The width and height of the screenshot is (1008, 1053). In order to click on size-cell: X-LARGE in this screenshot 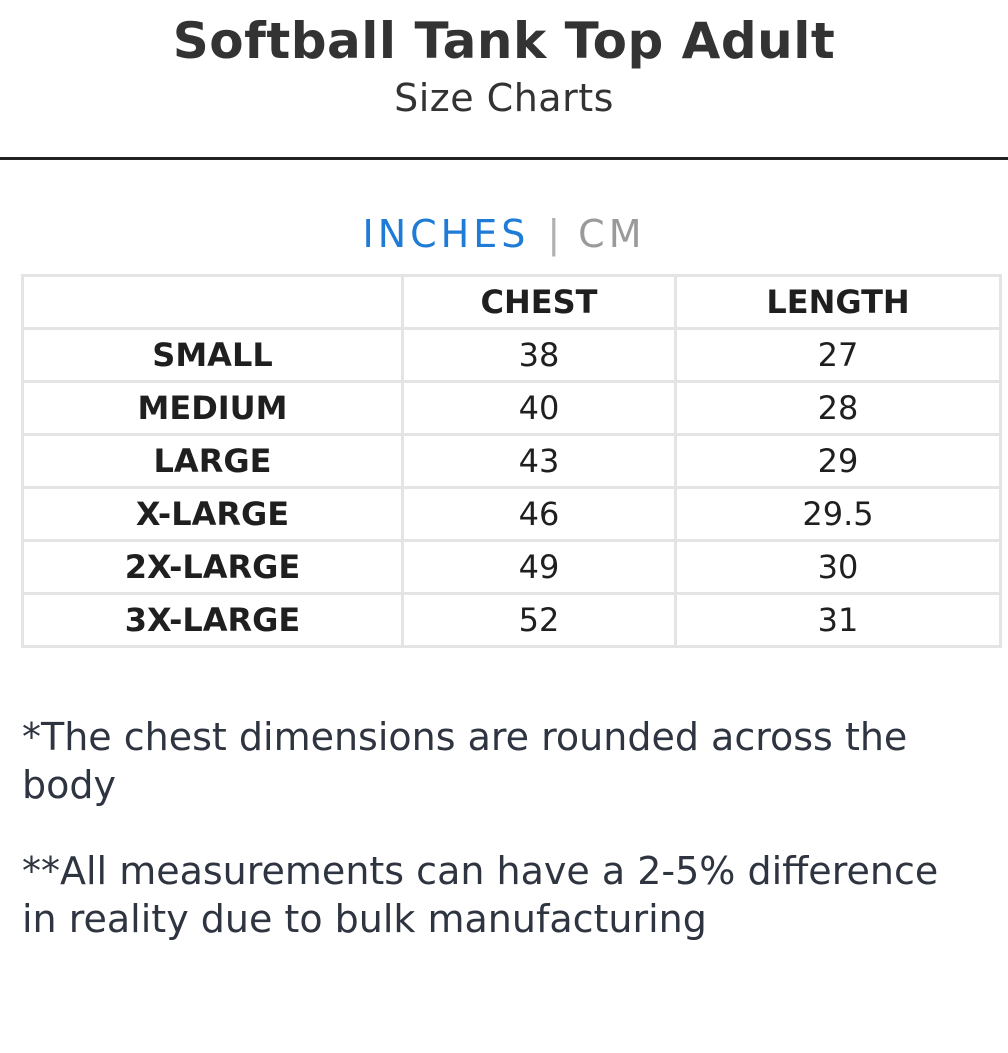, I will do `click(212, 514)`.